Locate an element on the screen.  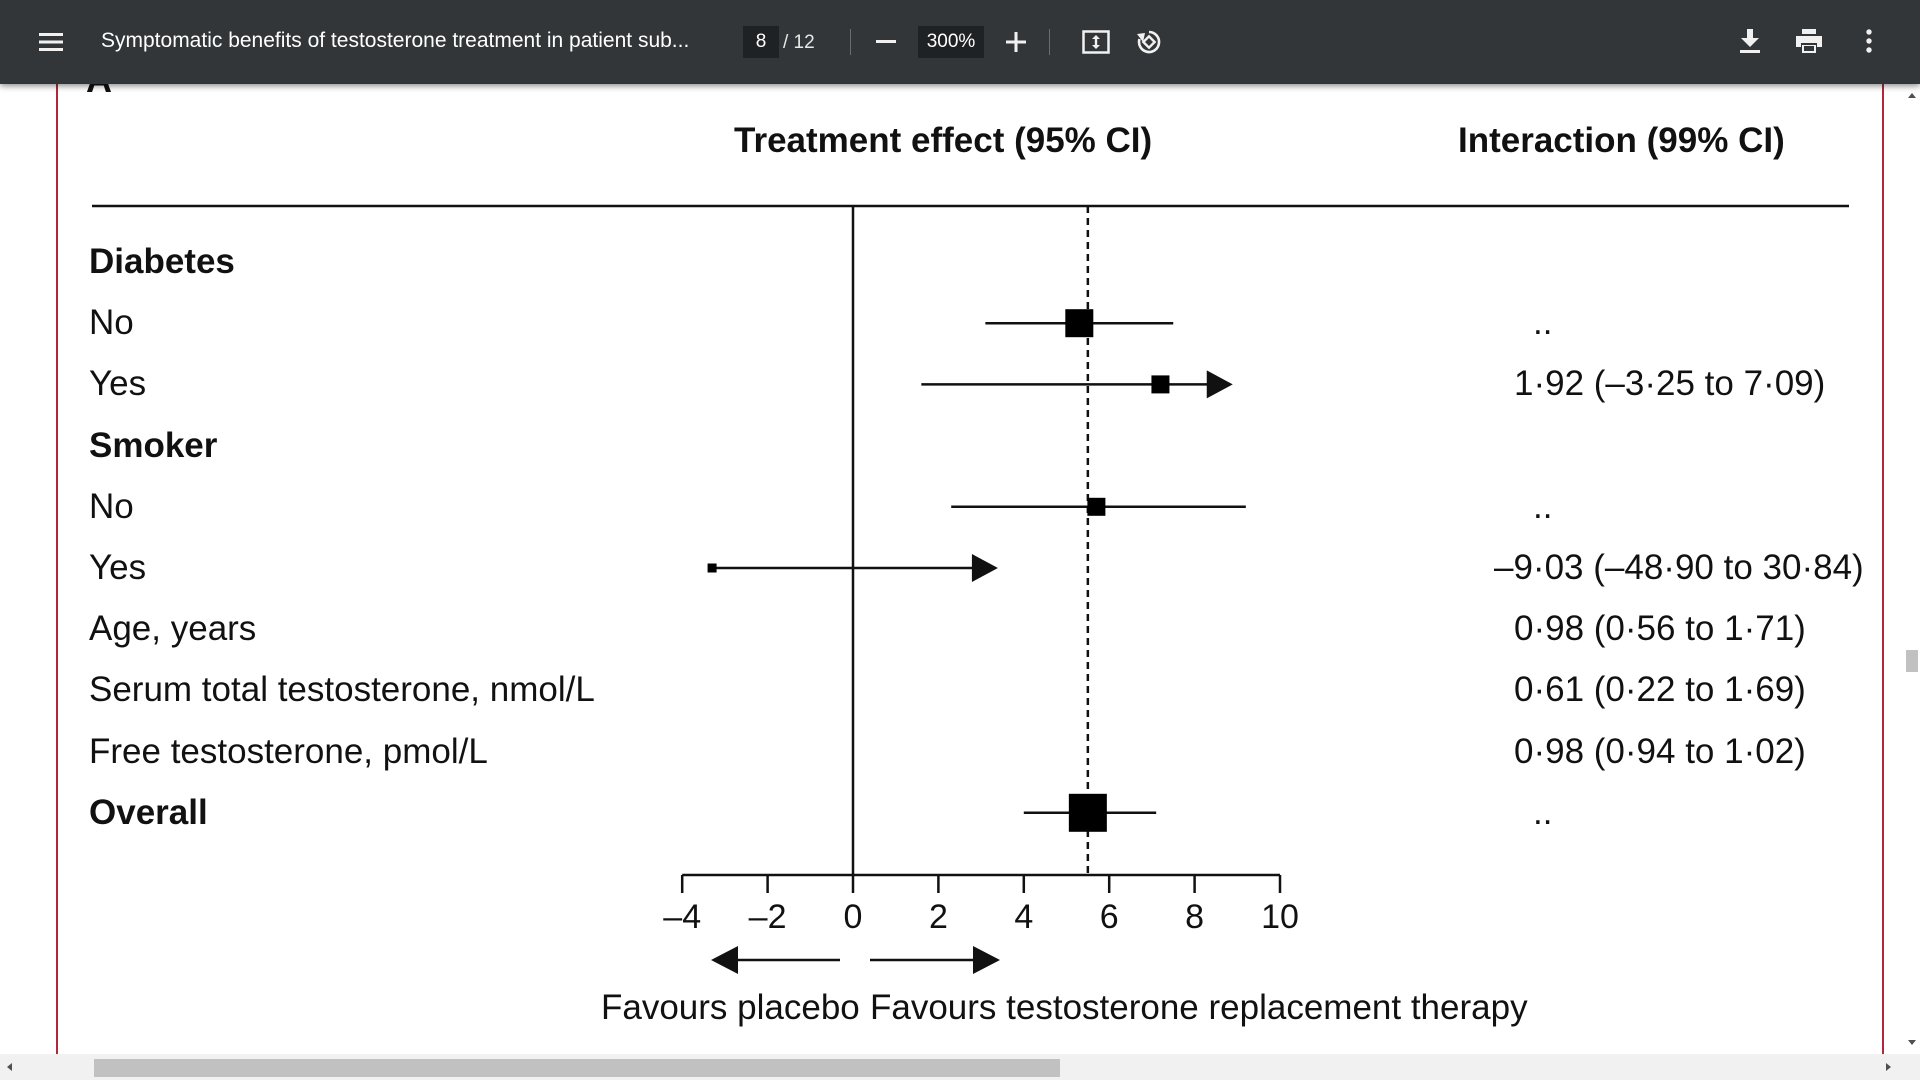
hamburger-menu-icon is located at coordinates (51, 42).